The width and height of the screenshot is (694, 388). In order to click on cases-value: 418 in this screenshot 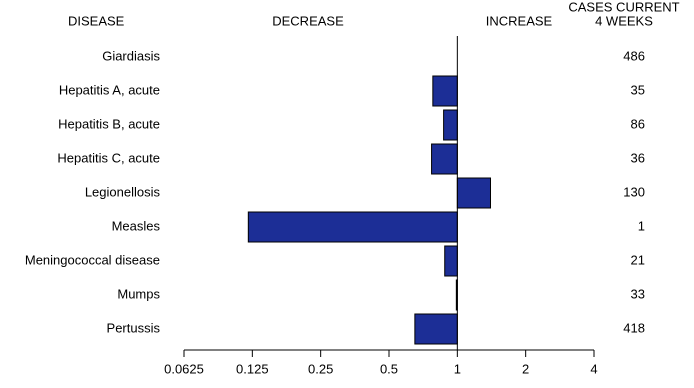, I will do `click(634, 327)`.